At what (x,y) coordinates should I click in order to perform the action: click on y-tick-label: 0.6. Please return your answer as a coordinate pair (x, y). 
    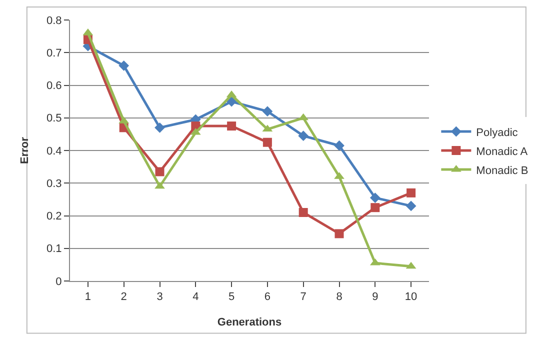
    Looking at the image, I should click on (54, 86).